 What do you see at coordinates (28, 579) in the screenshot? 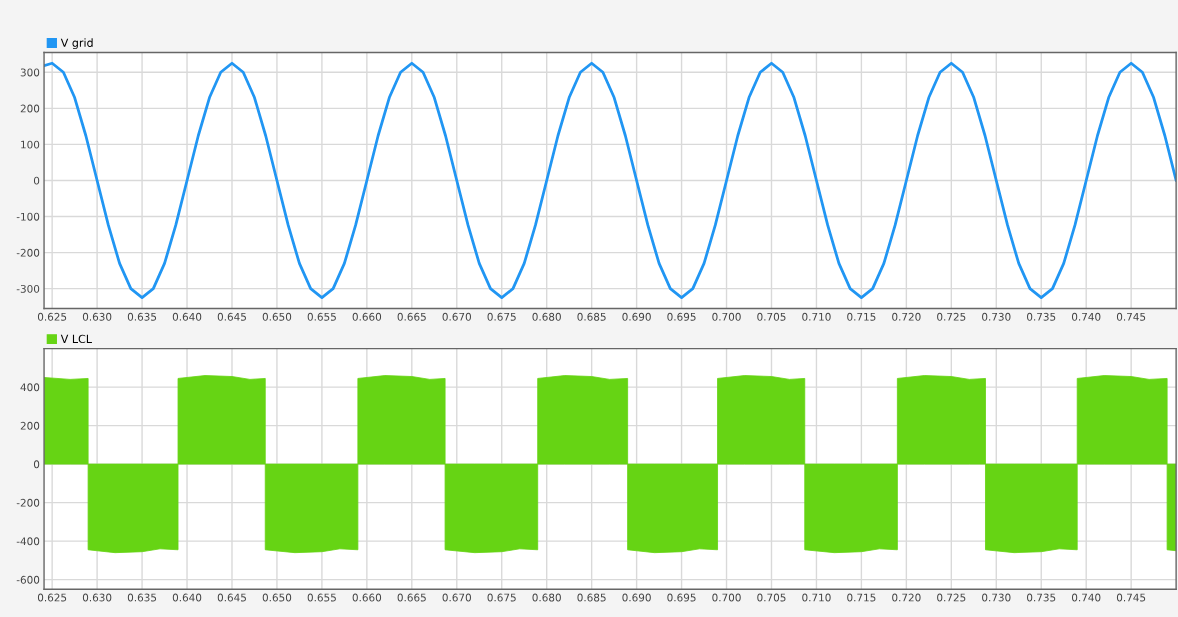
I see `y-tick-label: -600` at bounding box center [28, 579].